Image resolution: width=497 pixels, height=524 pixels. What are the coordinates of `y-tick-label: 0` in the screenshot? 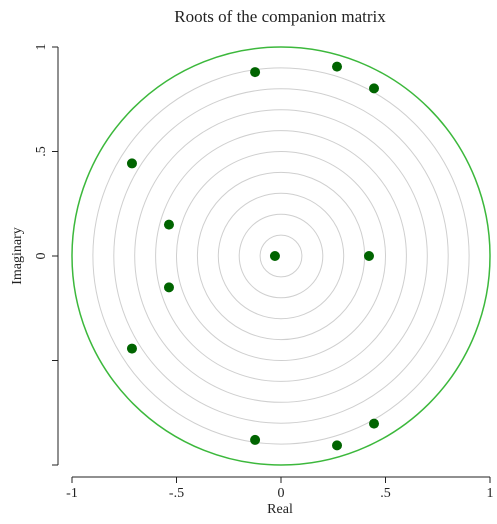 It's located at (41, 256).